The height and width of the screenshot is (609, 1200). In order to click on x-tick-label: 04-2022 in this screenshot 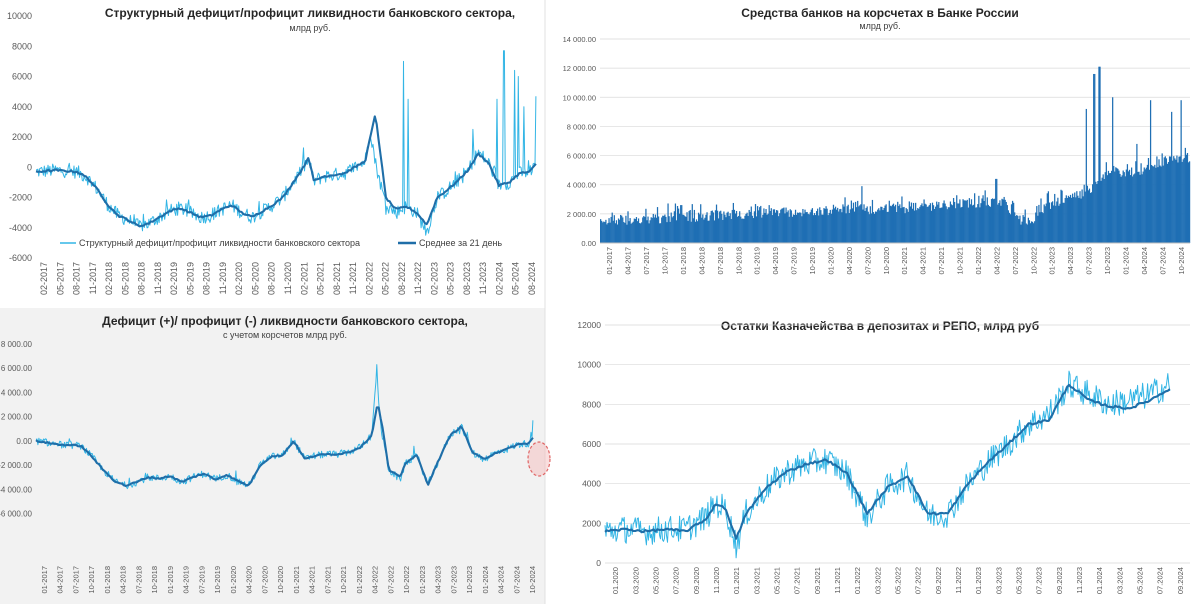, I will do `click(375, 580)`.